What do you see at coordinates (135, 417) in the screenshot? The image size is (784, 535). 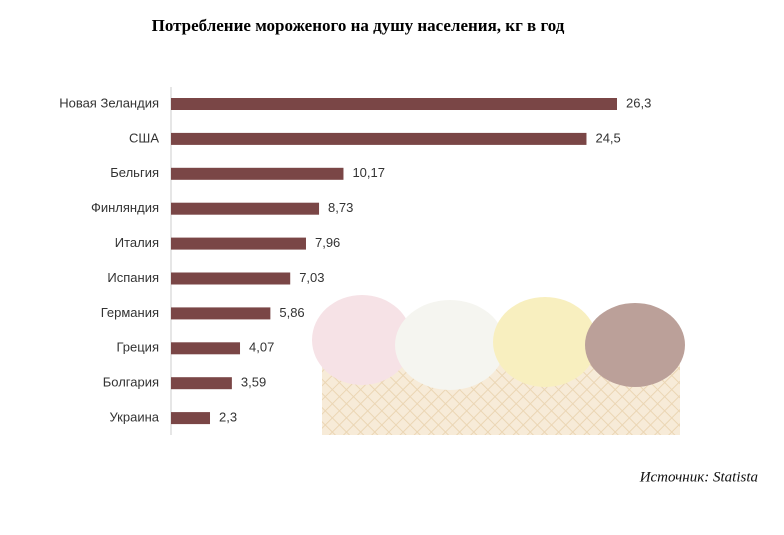 I see `y-tick-label: Украина` at bounding box center [135, 417].